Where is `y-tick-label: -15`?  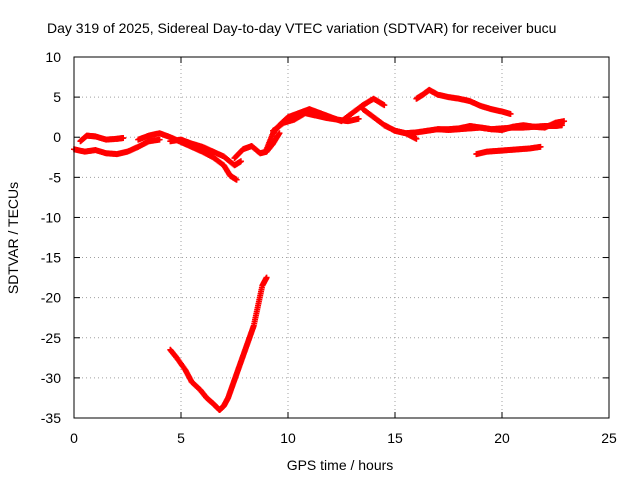
y-tick-label: -15 is located at coordinates (51, 258).